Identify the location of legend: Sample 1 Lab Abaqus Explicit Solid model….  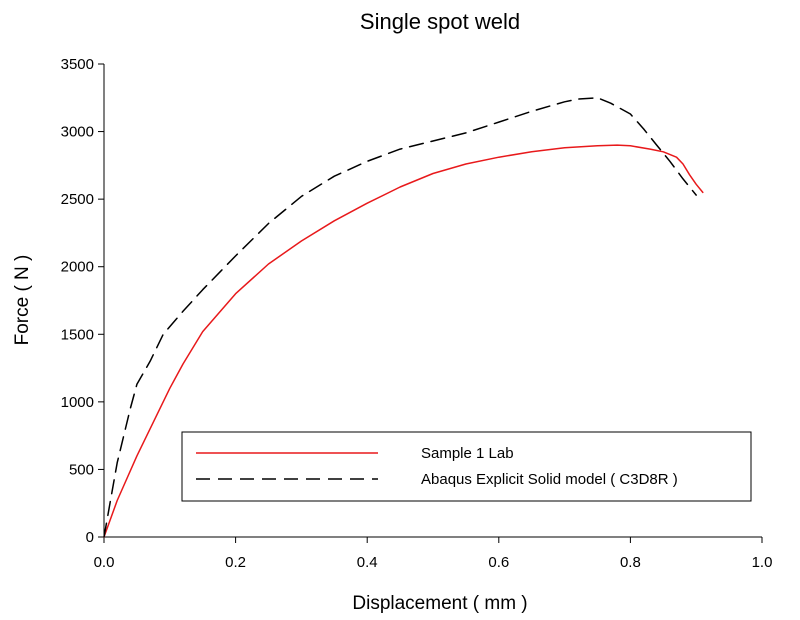
(466, 466).